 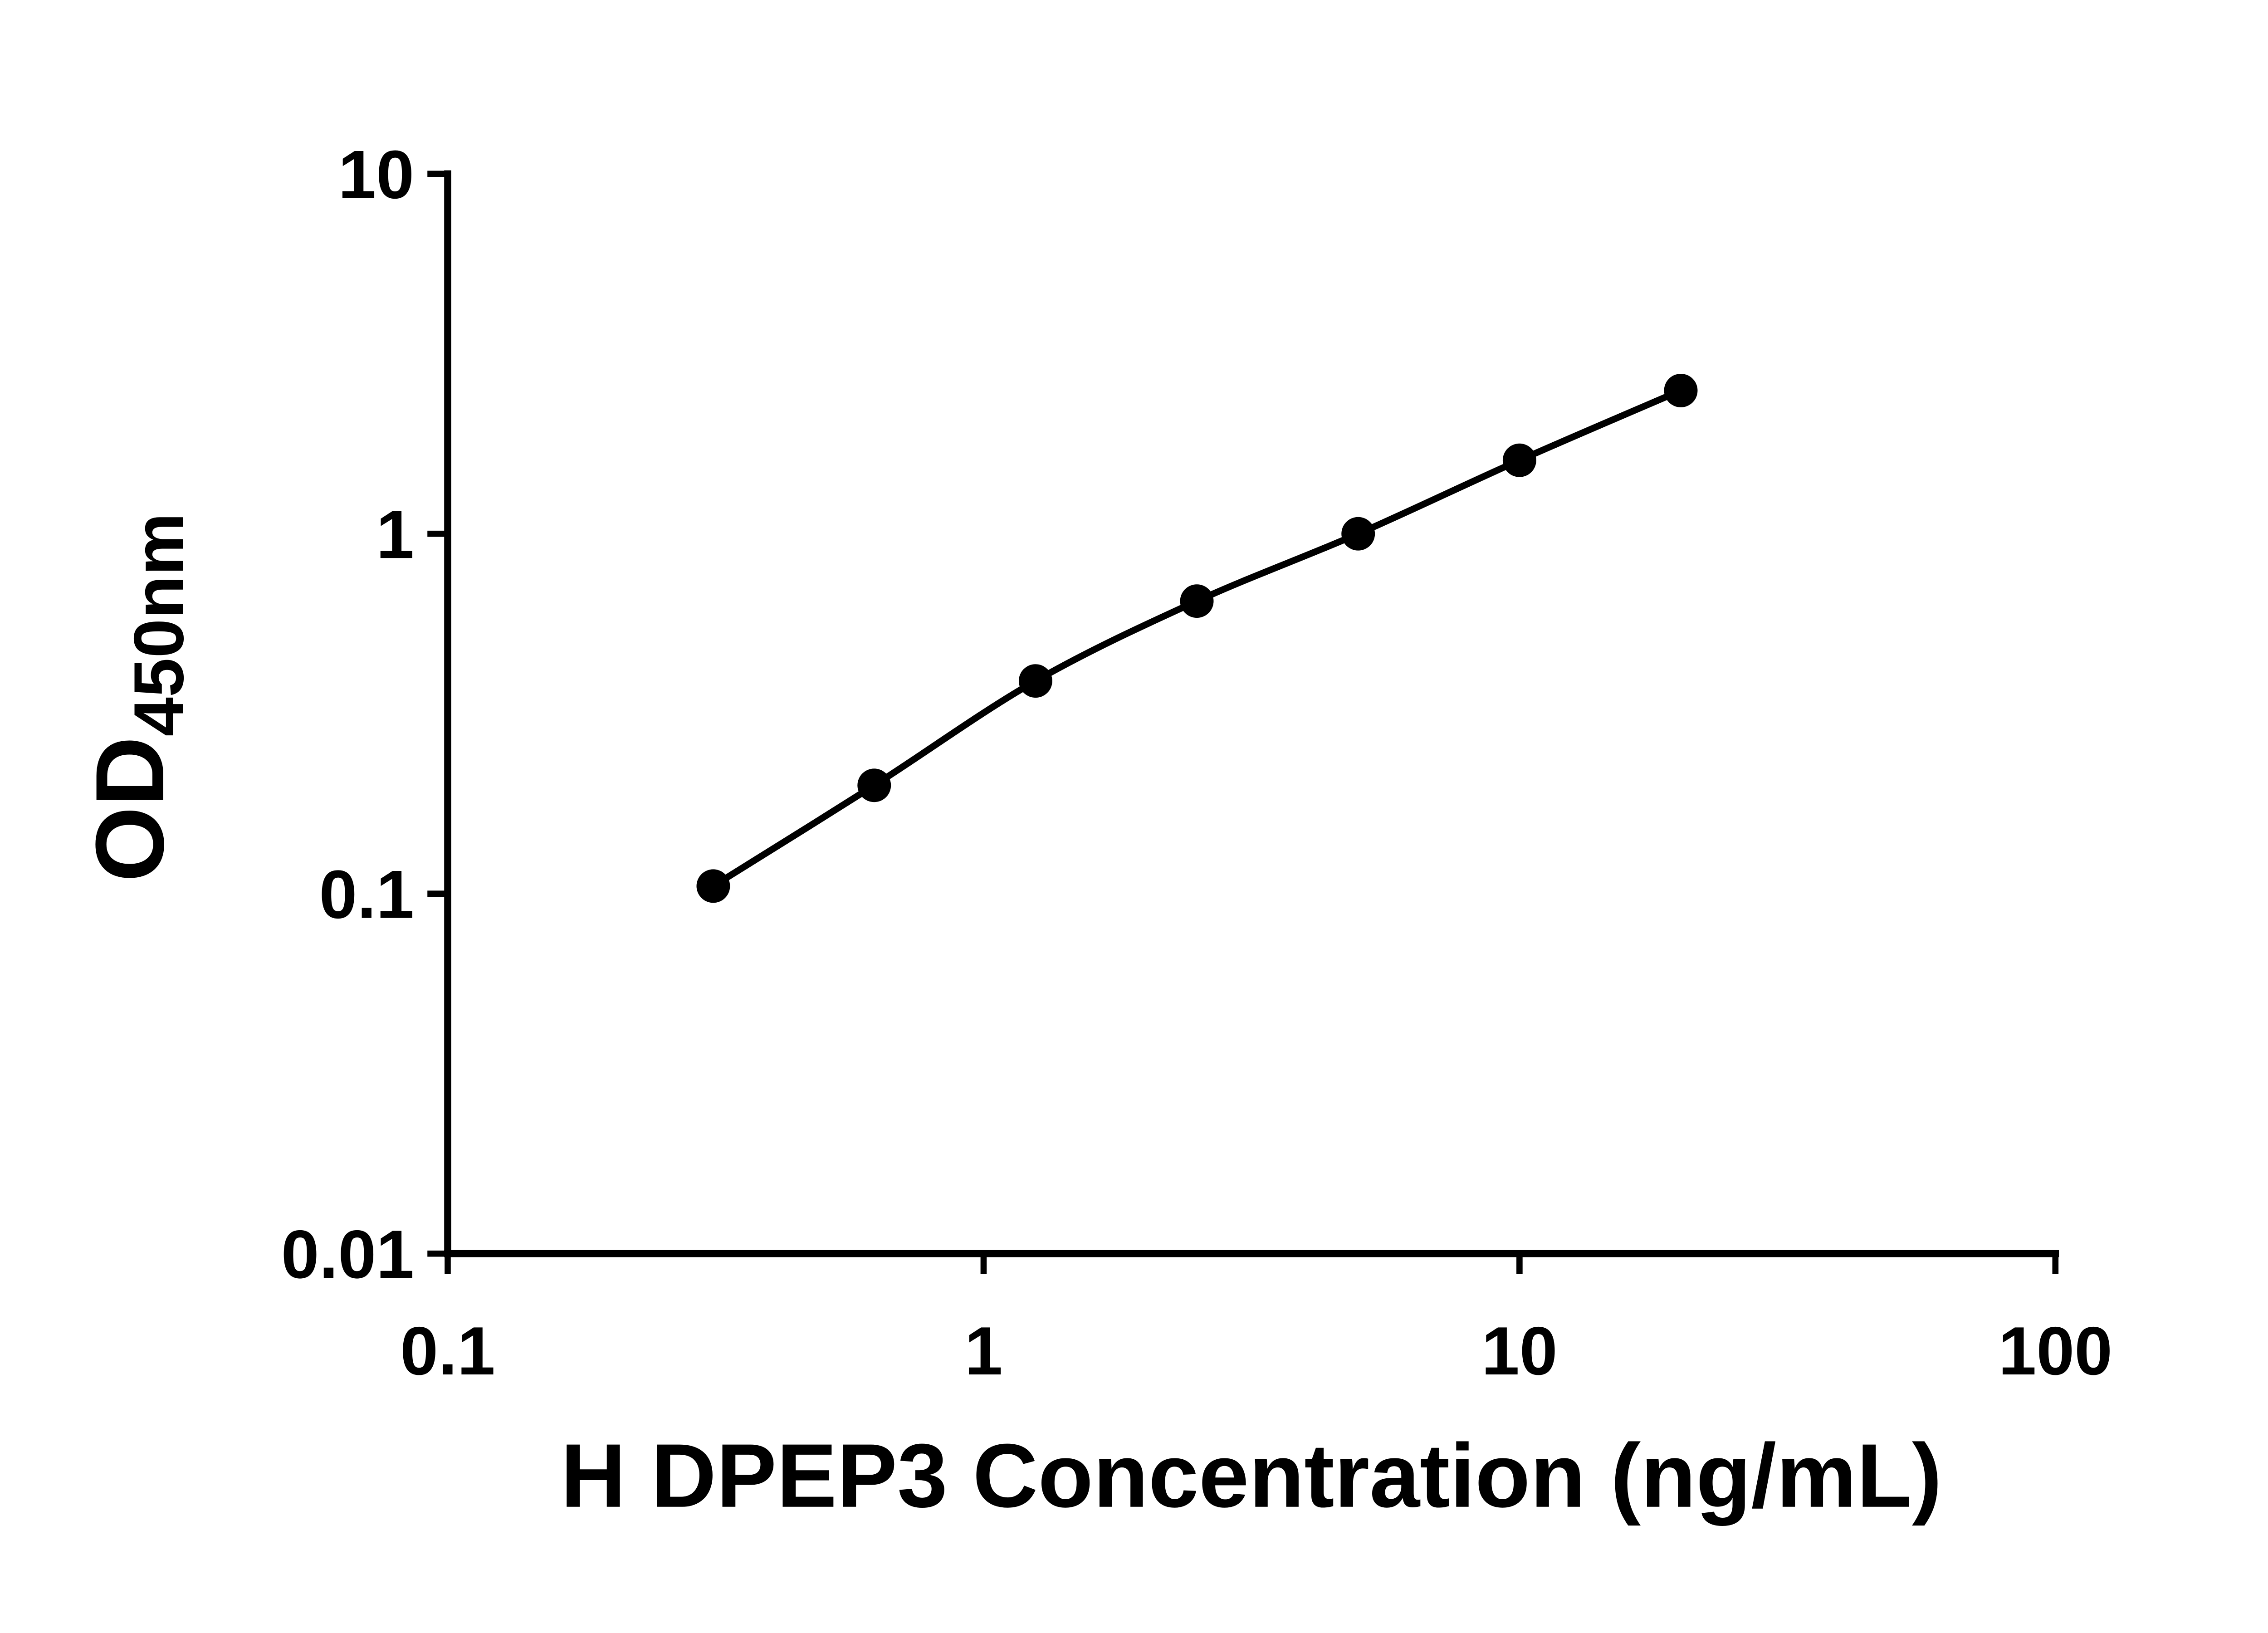 I want to click on series-curve-line, so click(x=1197, y=638).